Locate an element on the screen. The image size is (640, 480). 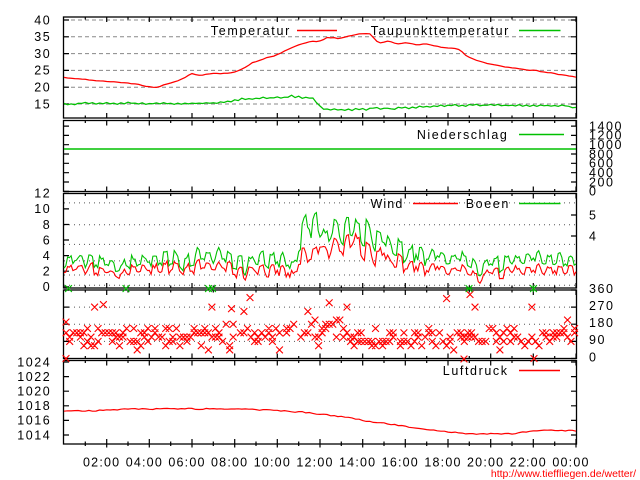
svg-text: Luftdruck is located at coordinates (476, 371).